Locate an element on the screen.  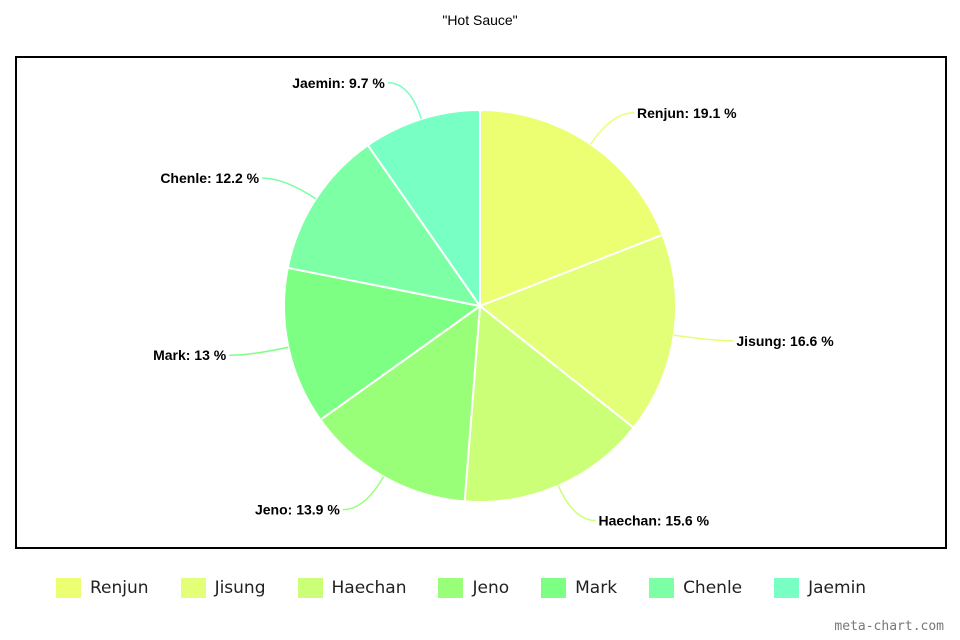
legend-label: Jeno is located at coordinates (491, 588).